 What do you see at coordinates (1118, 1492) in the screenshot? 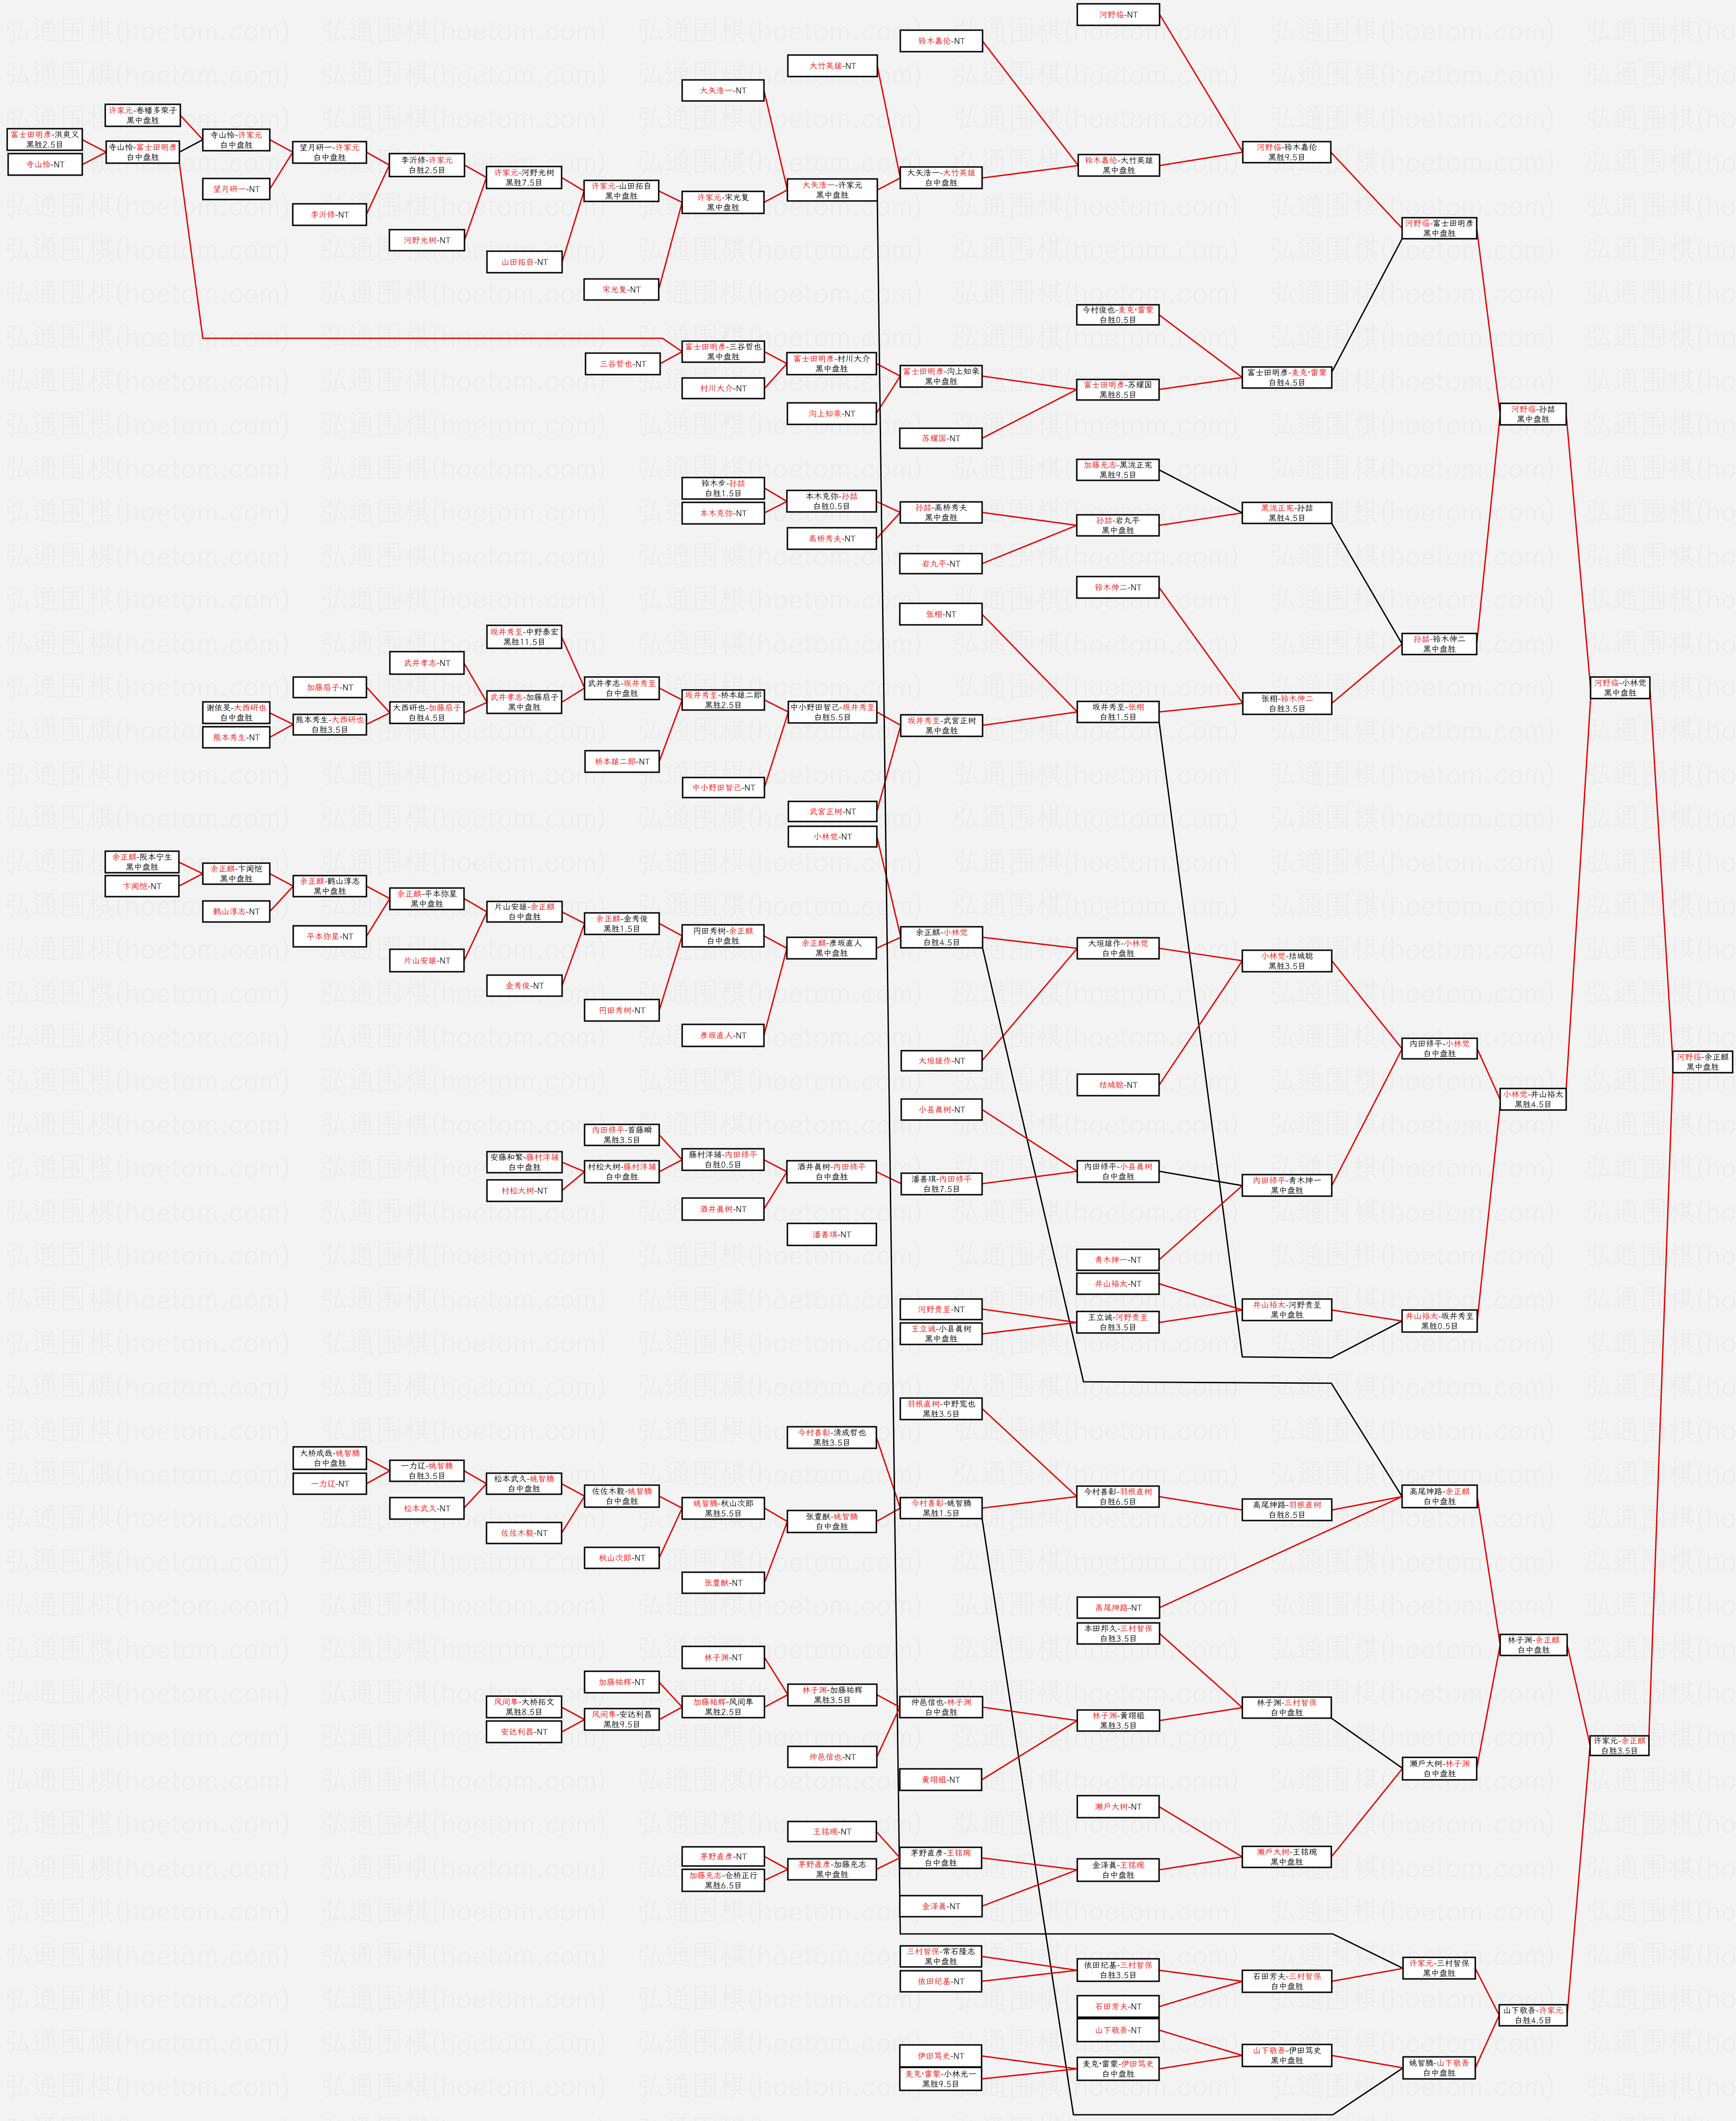
I see `svg-text: 今村善彰-羽根直树` at bounding box center [1118, 1492].